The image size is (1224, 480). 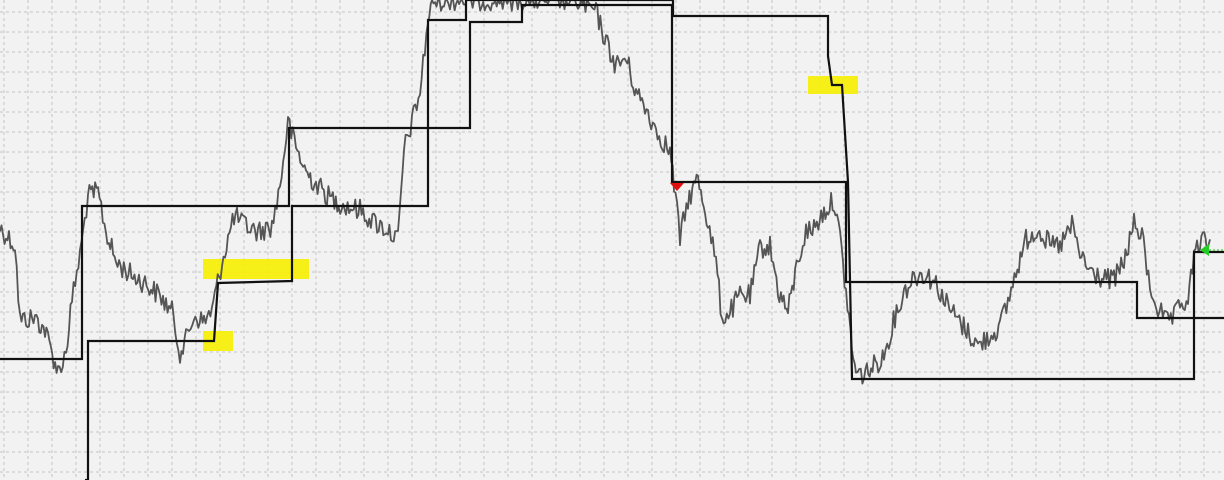 What do you see at coordinates (677, 187) in the screenshot?
I see `sell-arrow-icon` at bounding box center [677, 187].